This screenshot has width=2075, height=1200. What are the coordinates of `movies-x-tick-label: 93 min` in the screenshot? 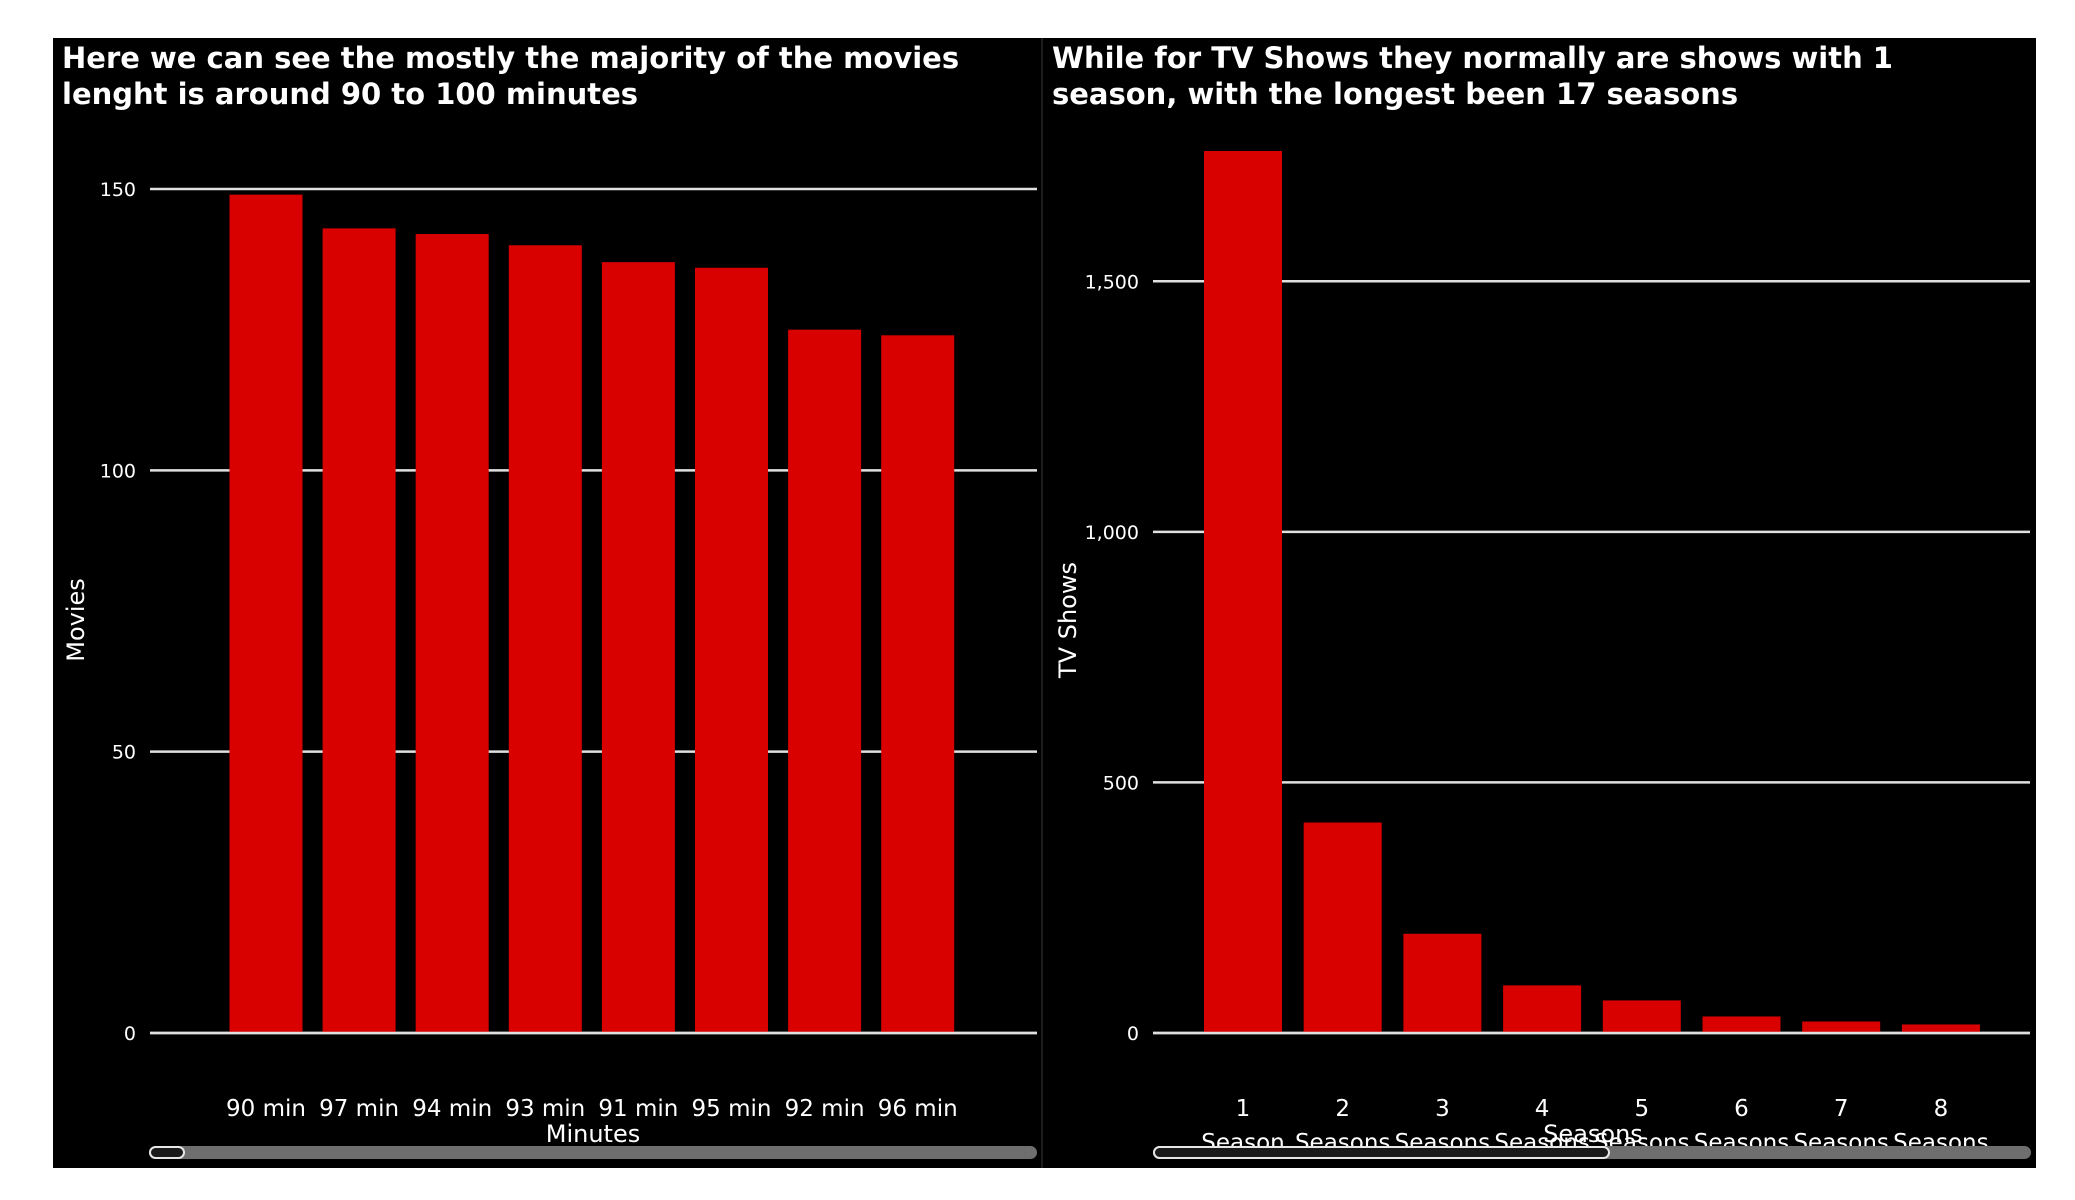 It's located at (545, 1109).